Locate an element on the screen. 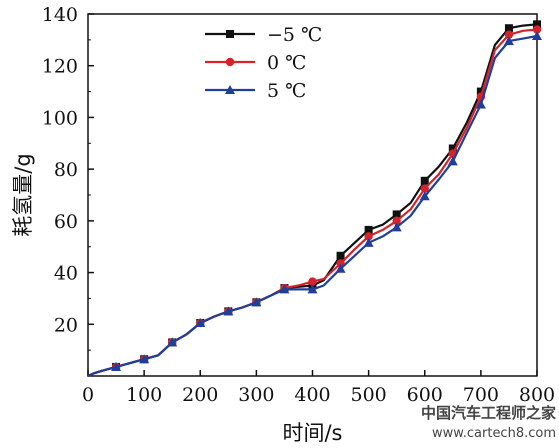 The width and height of the screenshot is (559, 448). x-tick-label: 800 is located at coordinates (537, 395).